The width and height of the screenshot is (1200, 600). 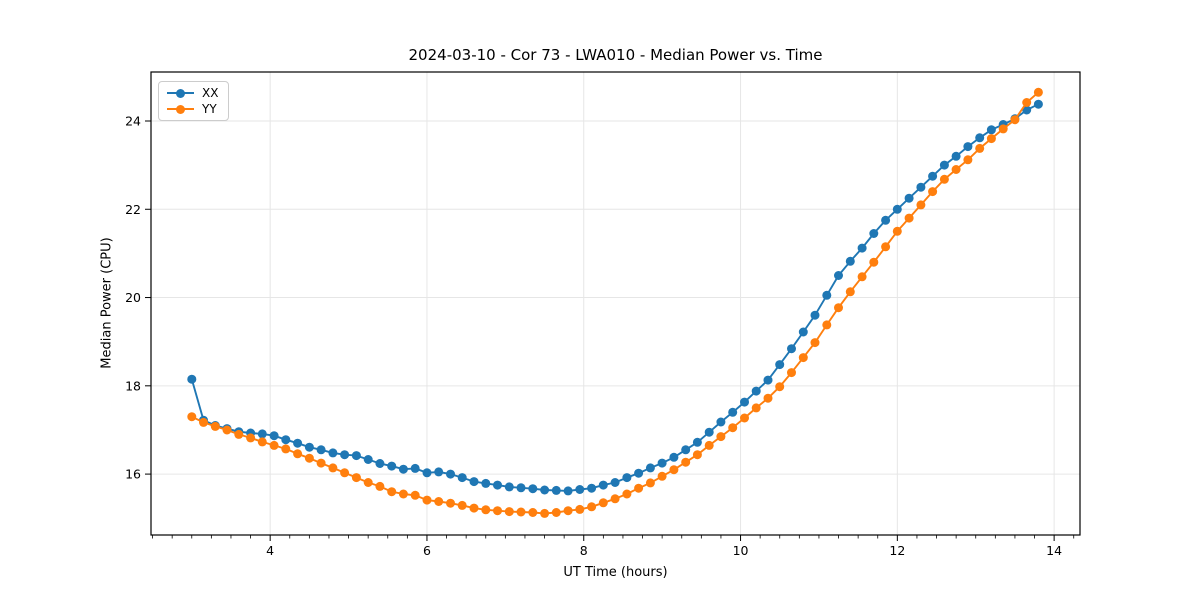 I want to click on legend-item-yy: YY, so click(x=192, y=109).